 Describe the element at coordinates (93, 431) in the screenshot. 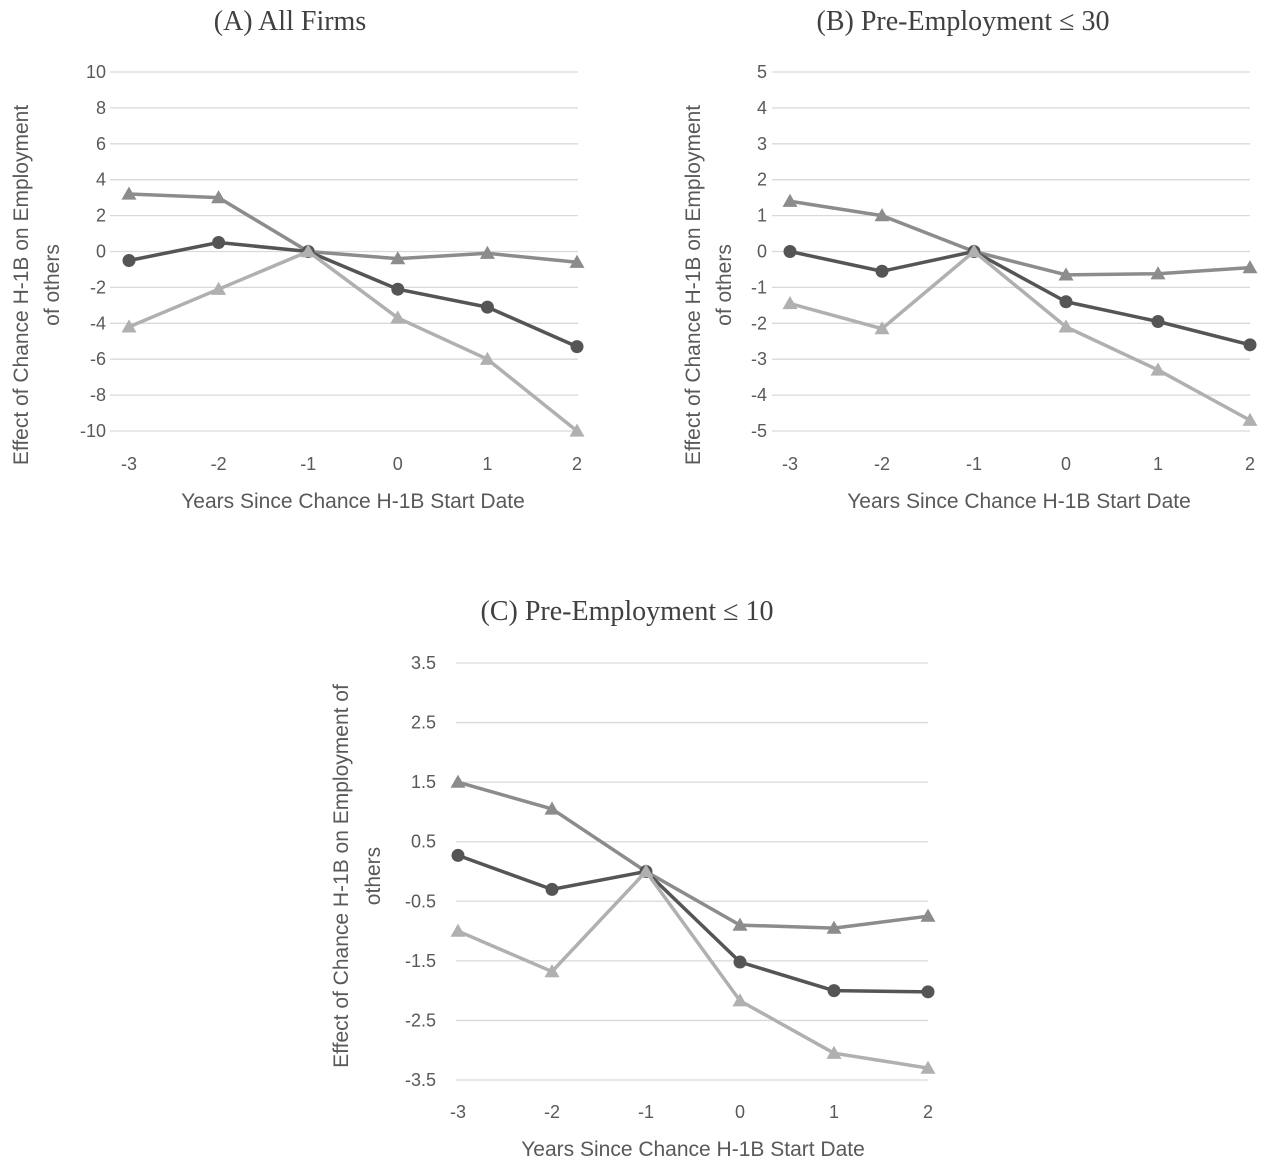

I see `y-tick-label: -10` at that location.